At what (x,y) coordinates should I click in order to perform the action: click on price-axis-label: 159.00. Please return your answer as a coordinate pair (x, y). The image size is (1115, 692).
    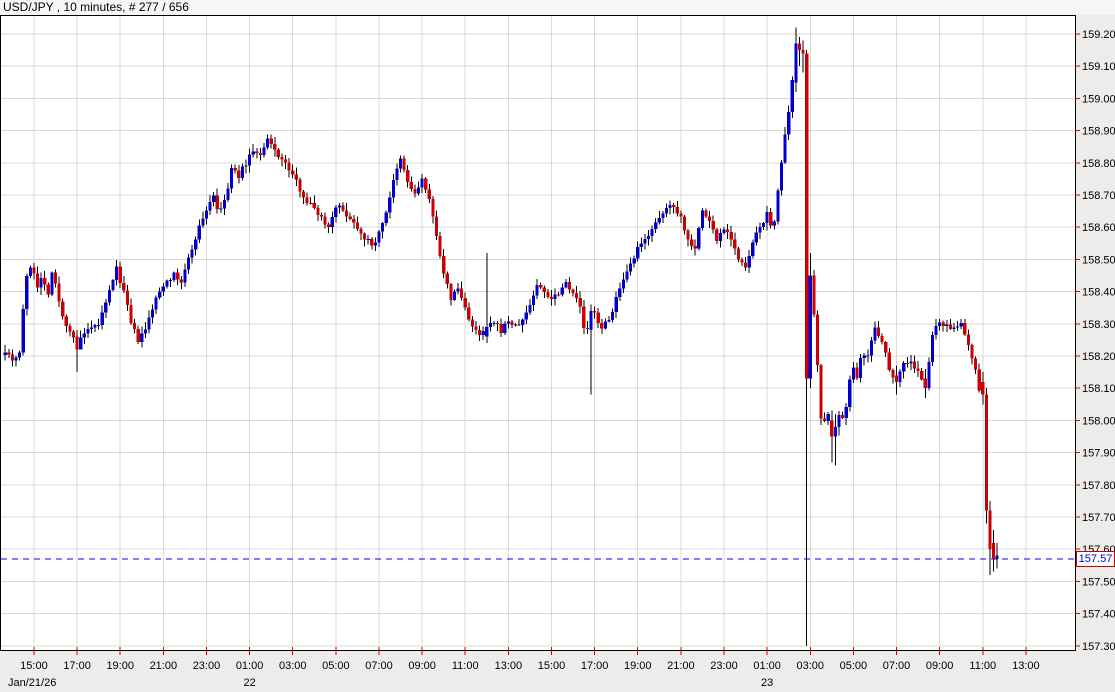
    Looking at the image, I should click on (1098, 99).